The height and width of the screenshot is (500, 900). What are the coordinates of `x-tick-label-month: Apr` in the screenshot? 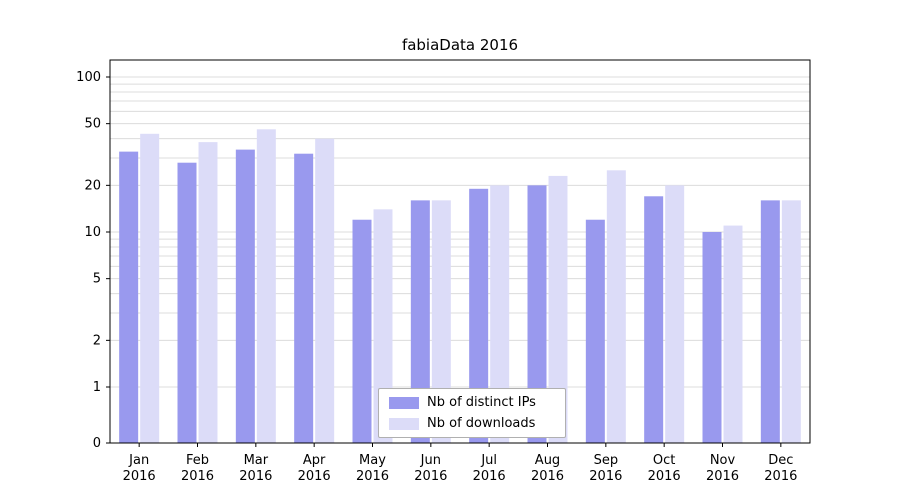 It's located at (314, 460).